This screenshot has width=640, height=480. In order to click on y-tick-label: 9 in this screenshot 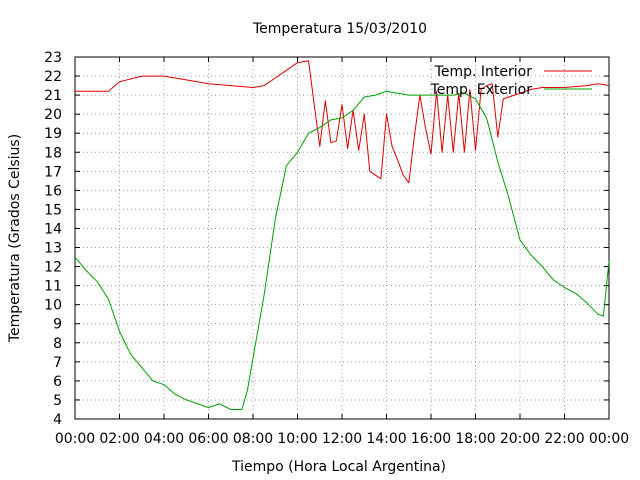, I will do `click(57, 325)`.